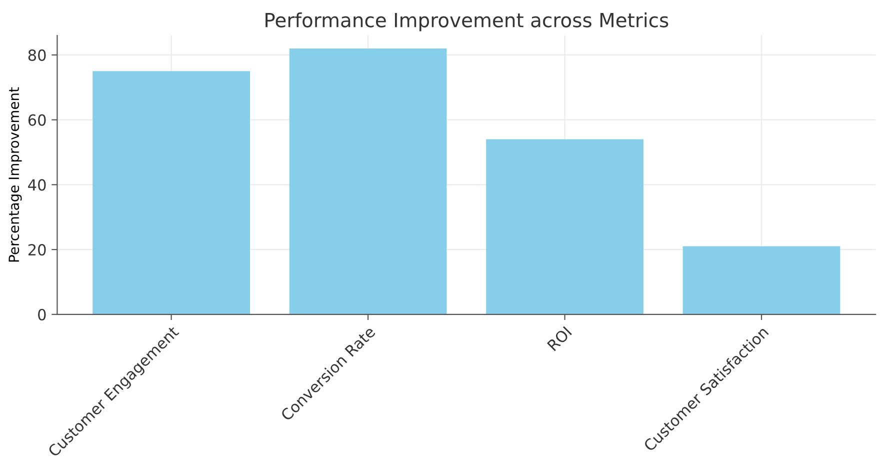 This screenshot has height=461, width=880. I want to click on y-tick-label: 40, so click(37, 185).